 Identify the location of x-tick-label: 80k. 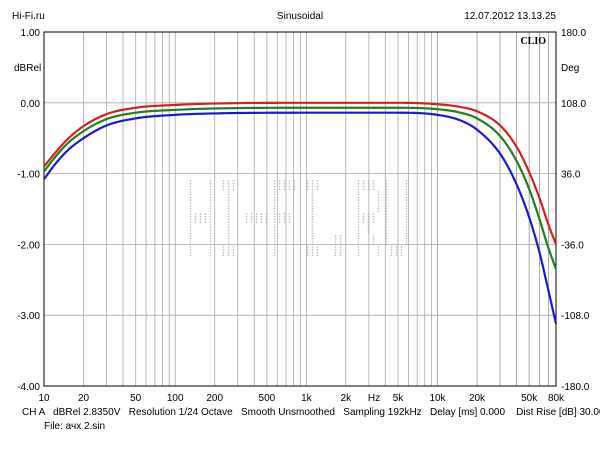
(556, 398).